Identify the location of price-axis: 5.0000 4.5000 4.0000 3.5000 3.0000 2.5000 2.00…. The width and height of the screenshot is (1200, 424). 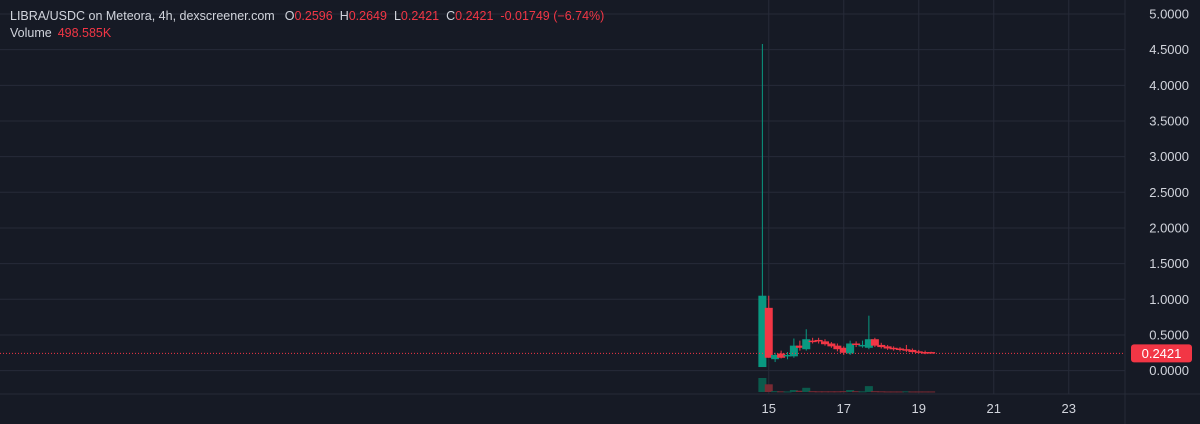
(1161, 193).